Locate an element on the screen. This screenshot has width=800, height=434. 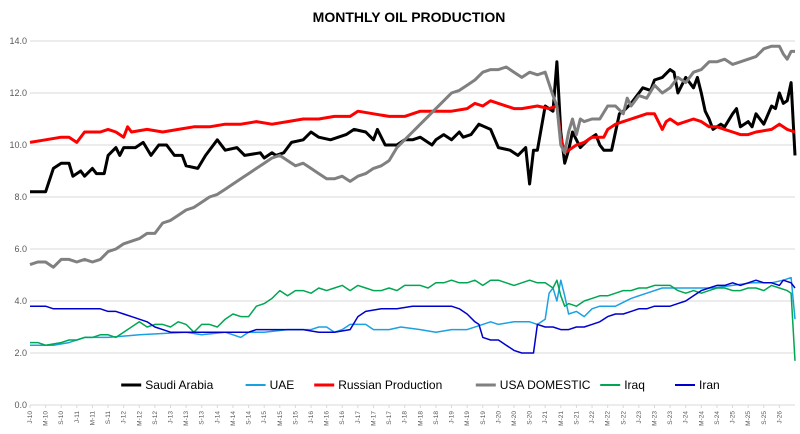
x-tick-label: J-20 is located at coordinates (498, 417).